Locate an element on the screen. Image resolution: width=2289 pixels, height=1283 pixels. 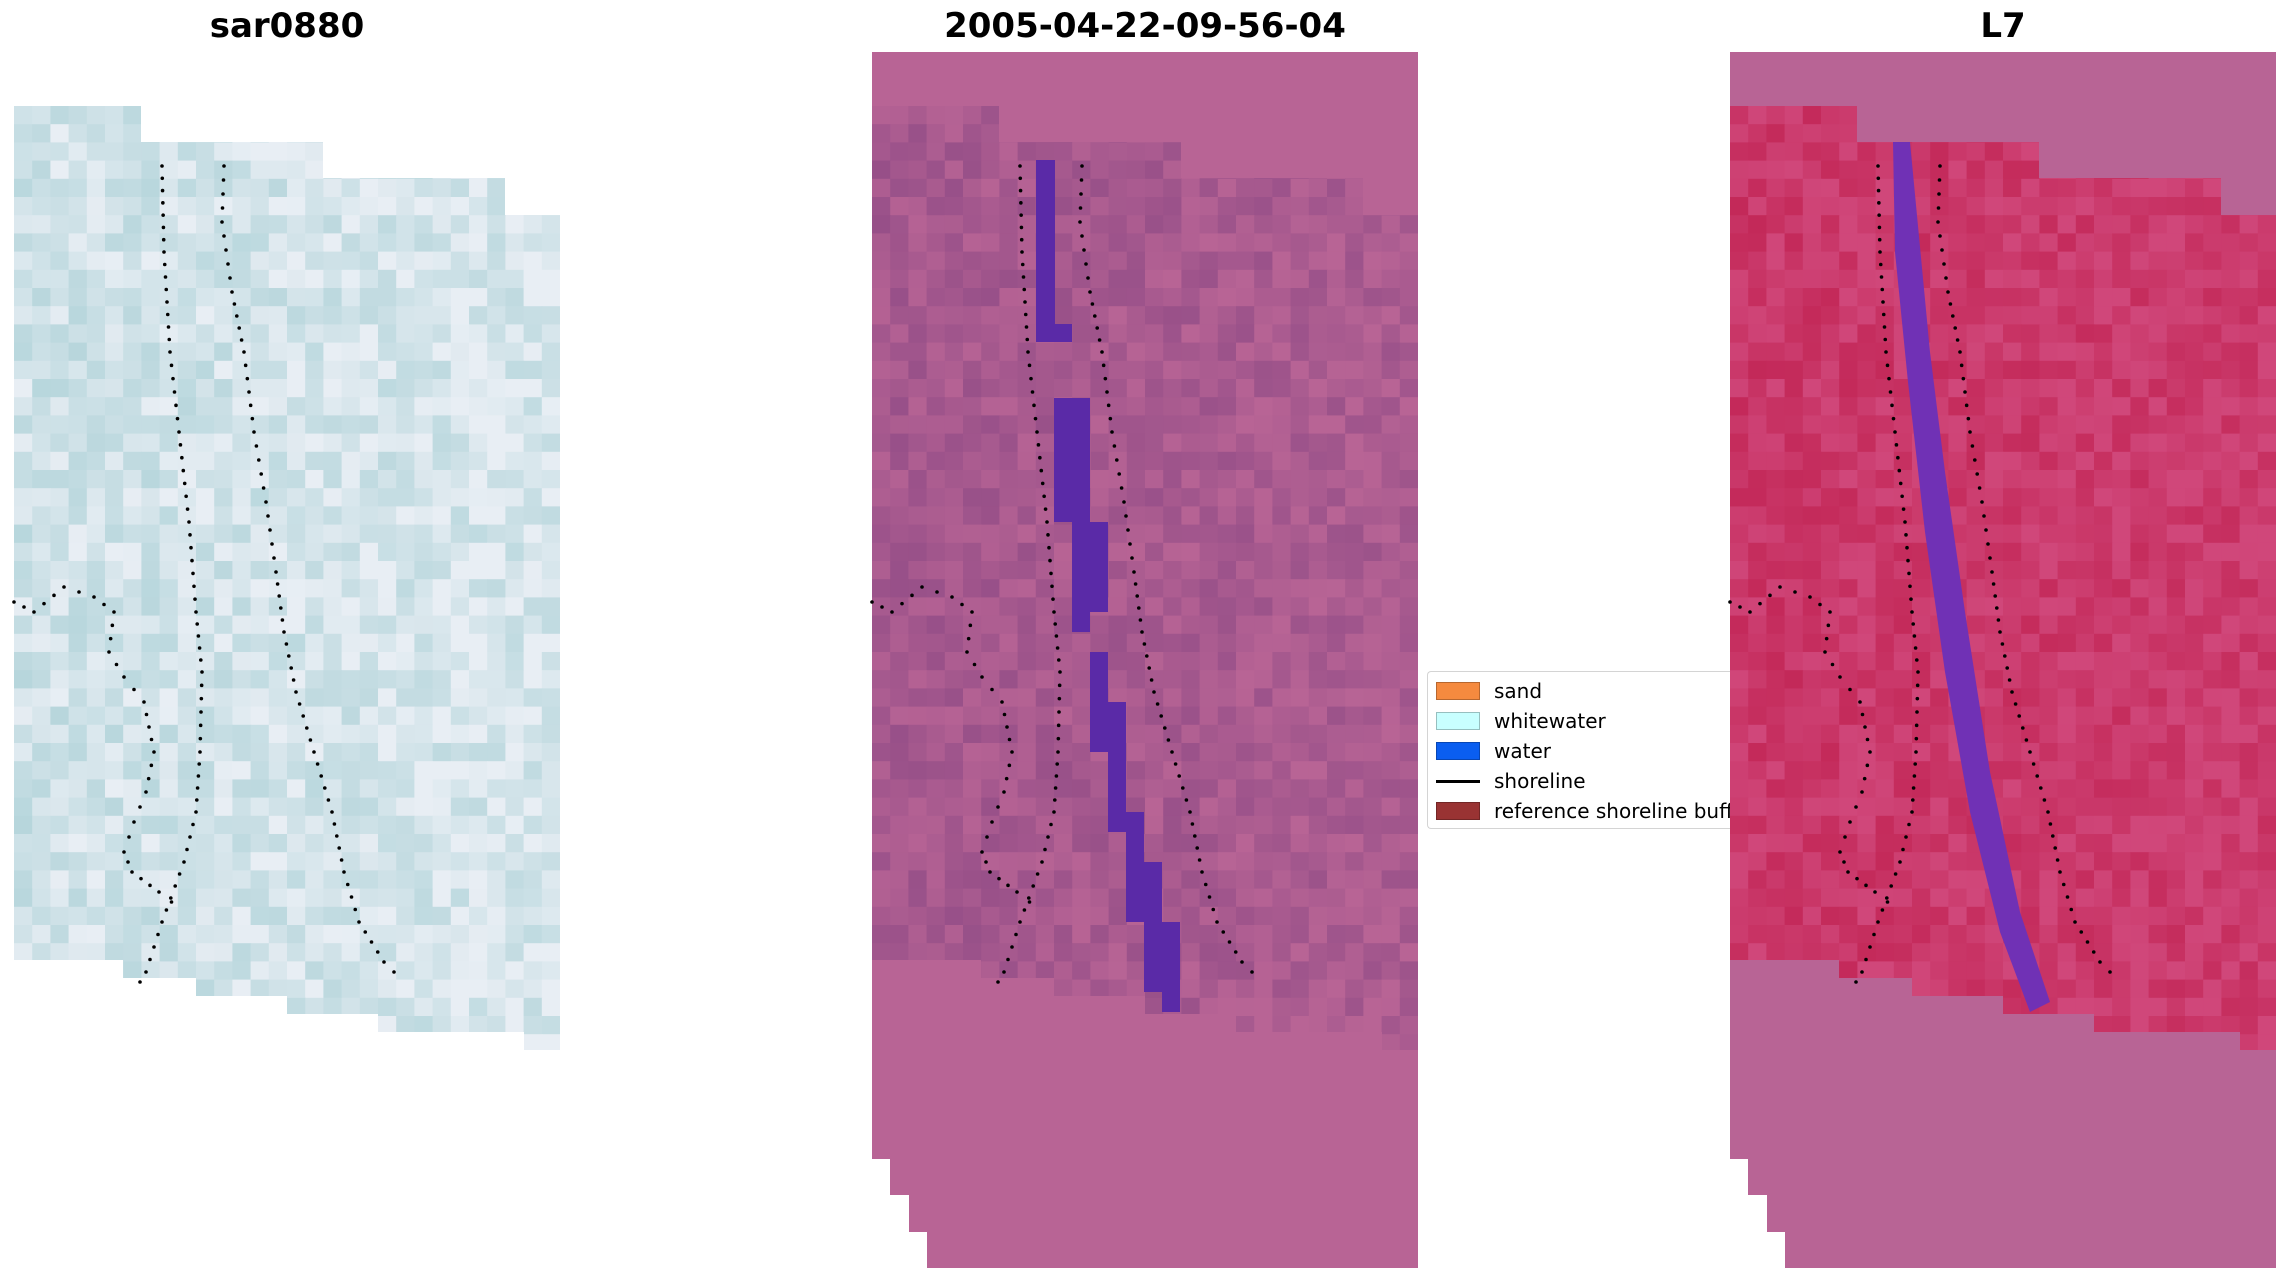
panel-title: L7 is located at coordinates (2003, 26).